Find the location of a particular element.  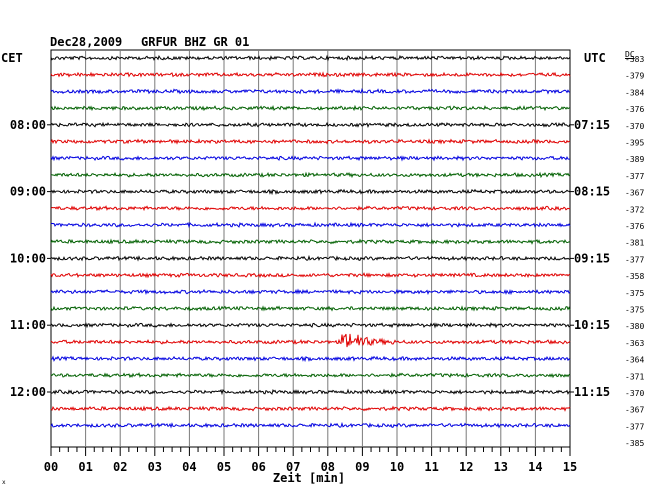

dc-offset-value: -395 is located at coordinates (634, 143).